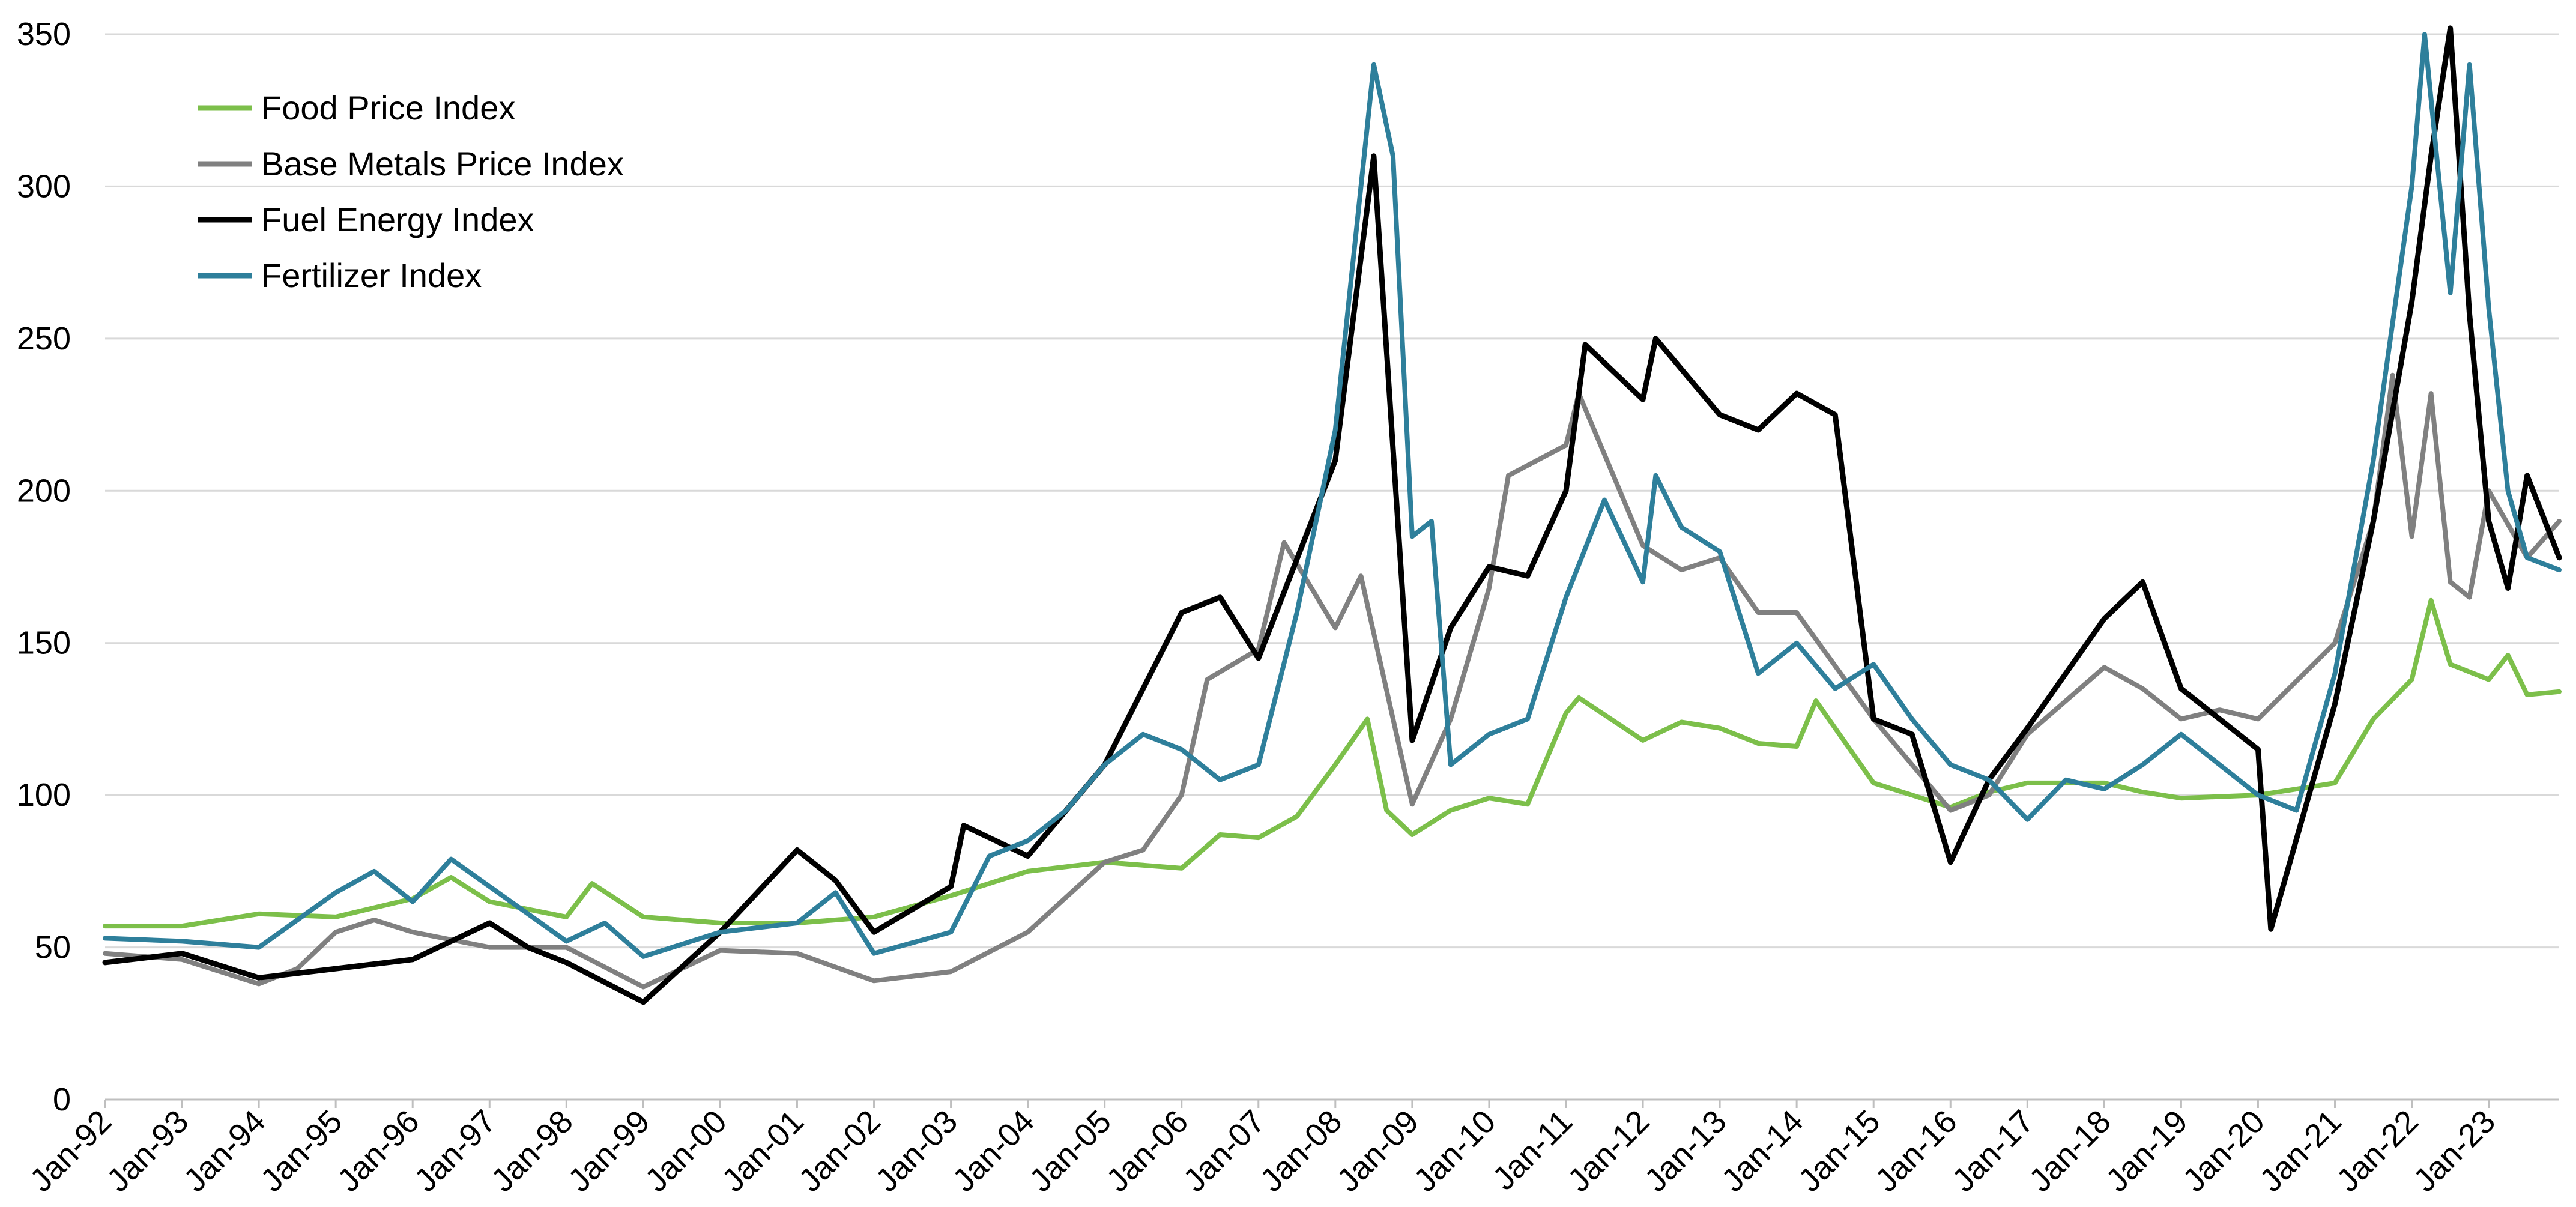  Describe the element at coordinates (397, 219) in the screenshot. I see `legend-label: Fuel Energy Index` at that location.